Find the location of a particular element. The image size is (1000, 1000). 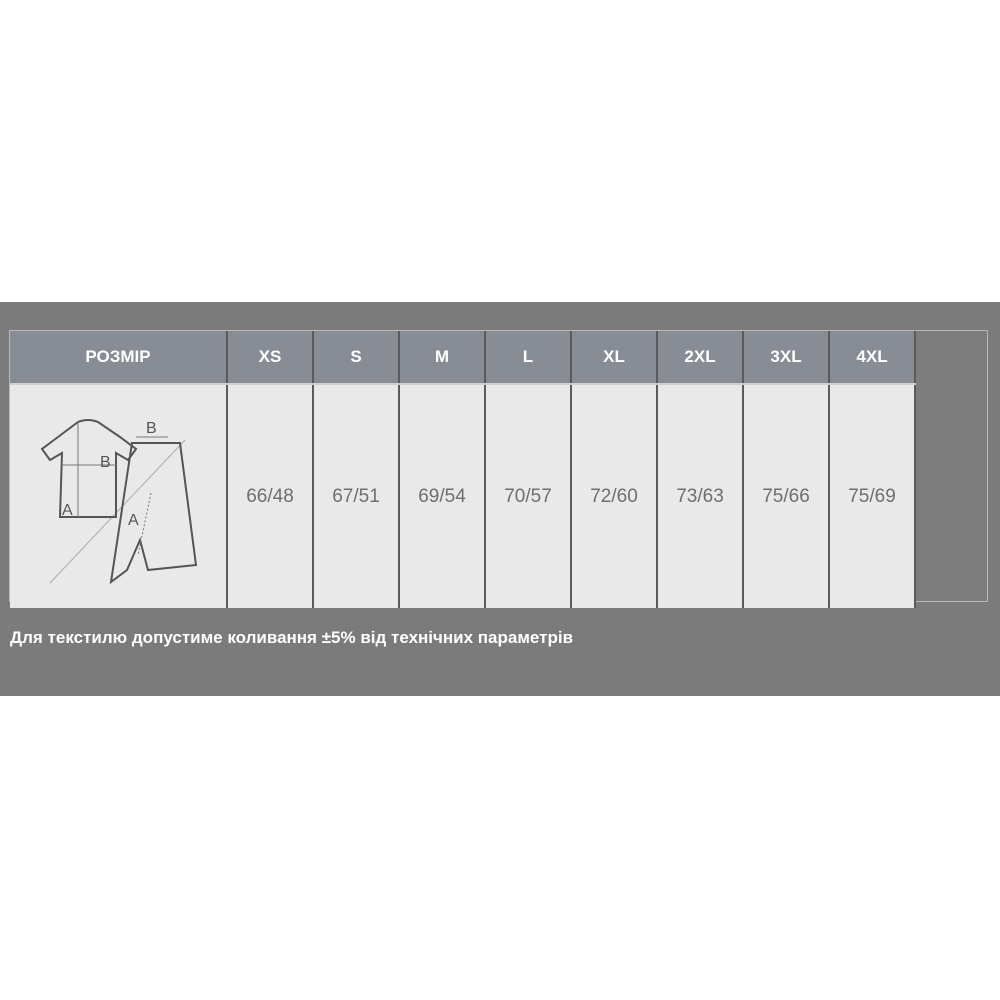

size-value: 75/69 is located at coordinates (872, 496).